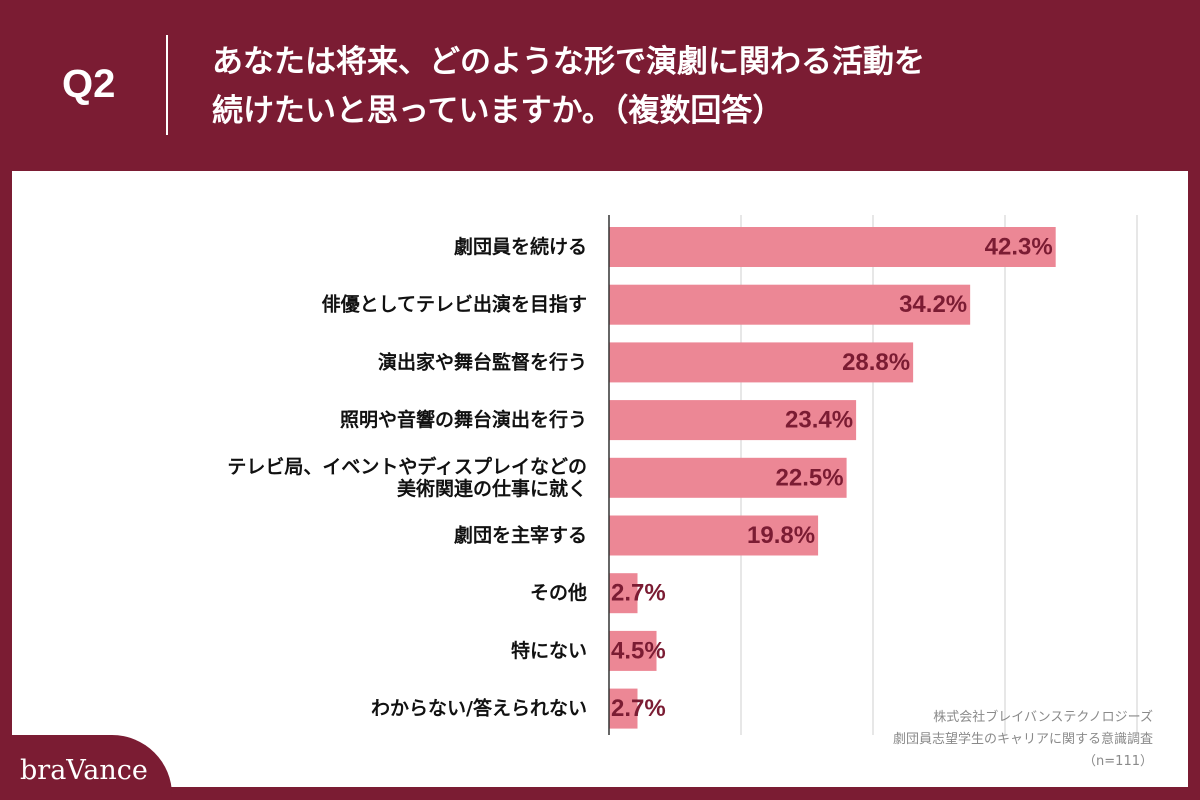 The width and height of the screenshot is (1200, 800). What do you see at coordinates (819, 420) in the screenshot?
I see `data-label: 23.4%` at bounding box center [819, 420].